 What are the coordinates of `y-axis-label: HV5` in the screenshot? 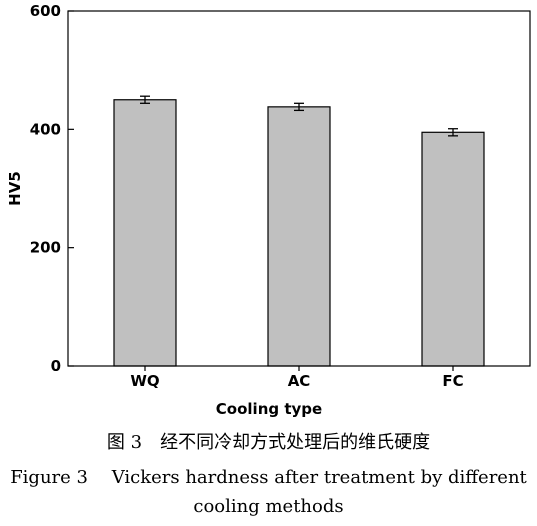 It's located at (15, 188).